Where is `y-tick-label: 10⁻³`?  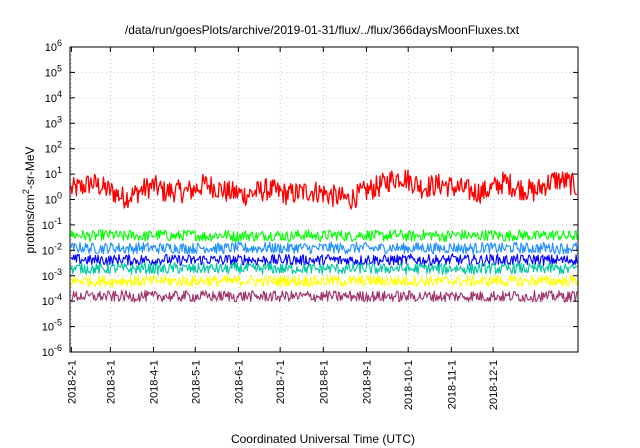
y-tick-label: 10⁻³ is located at coordinates (52, 275).